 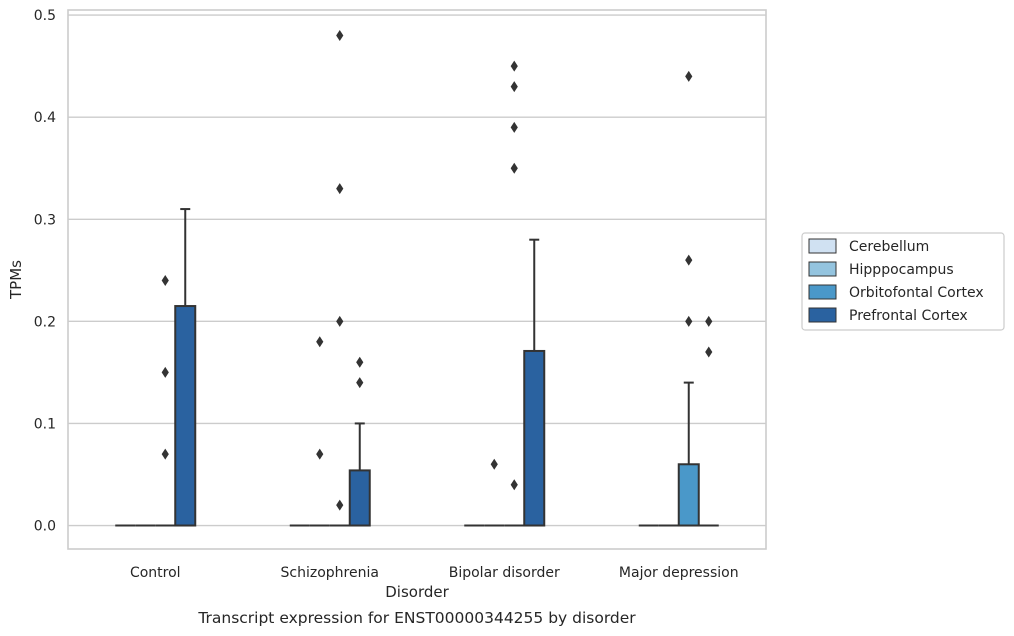 What do you see at coordinates (679, 573) in the screenshot?
I see `x-tick-label: Major depression` at bounding box center [679, 573].